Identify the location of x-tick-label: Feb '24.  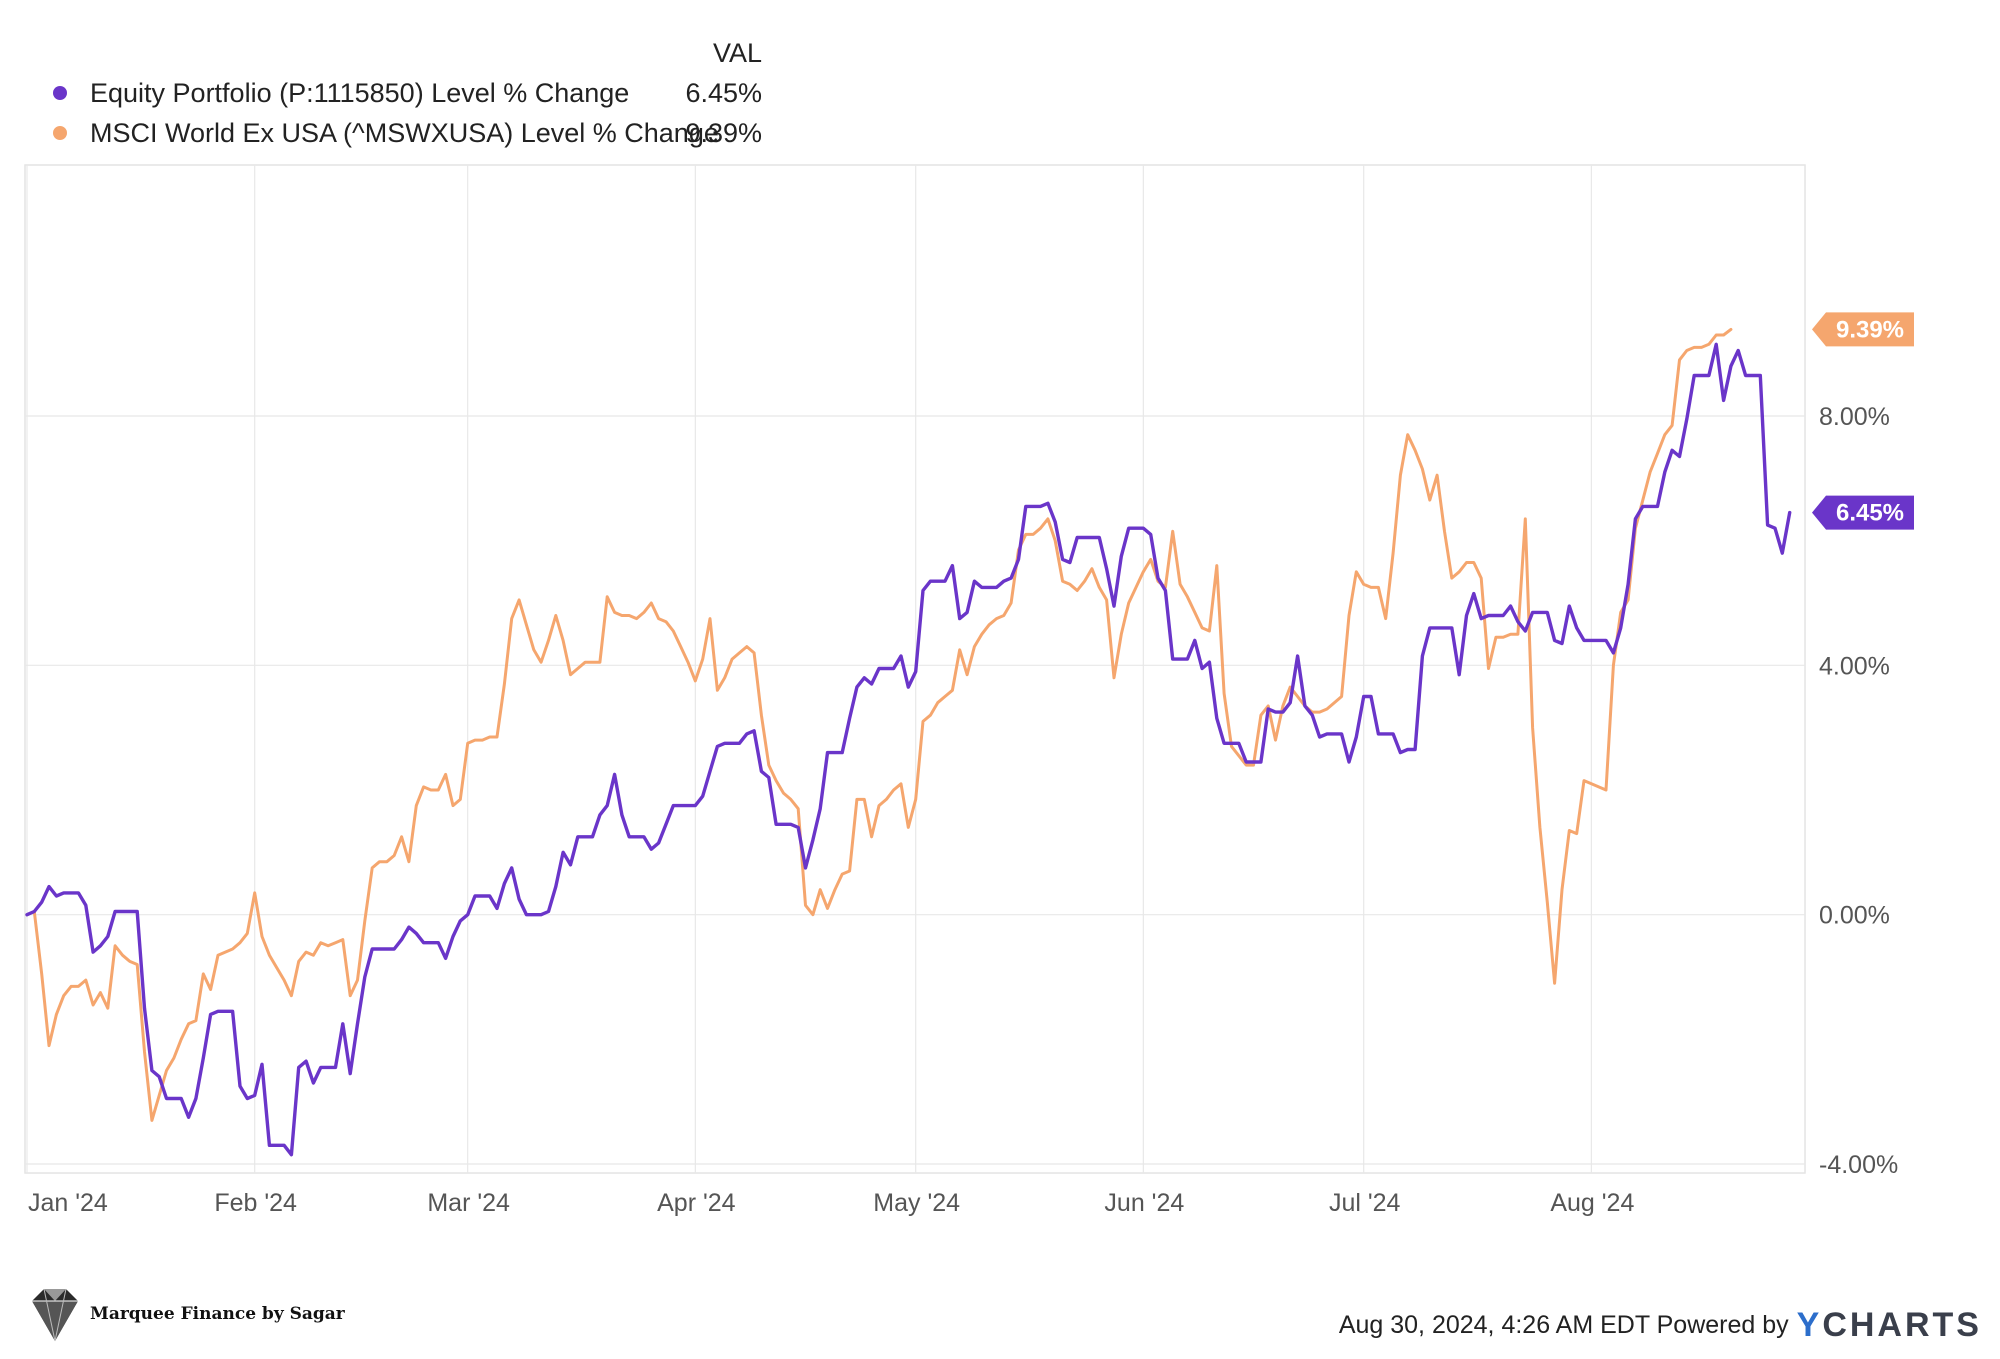
(255, 1203).